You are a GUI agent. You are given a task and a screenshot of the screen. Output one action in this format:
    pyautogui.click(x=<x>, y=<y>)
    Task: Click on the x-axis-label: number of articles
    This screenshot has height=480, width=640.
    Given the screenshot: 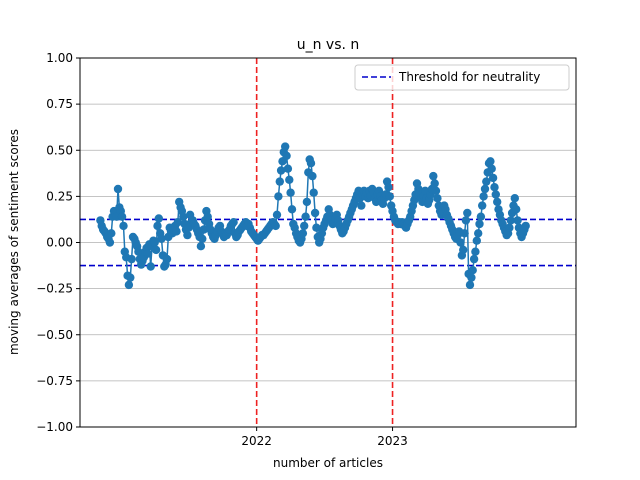 What is the action you would take?
    pyautogui.click(x=328, y=463)
    